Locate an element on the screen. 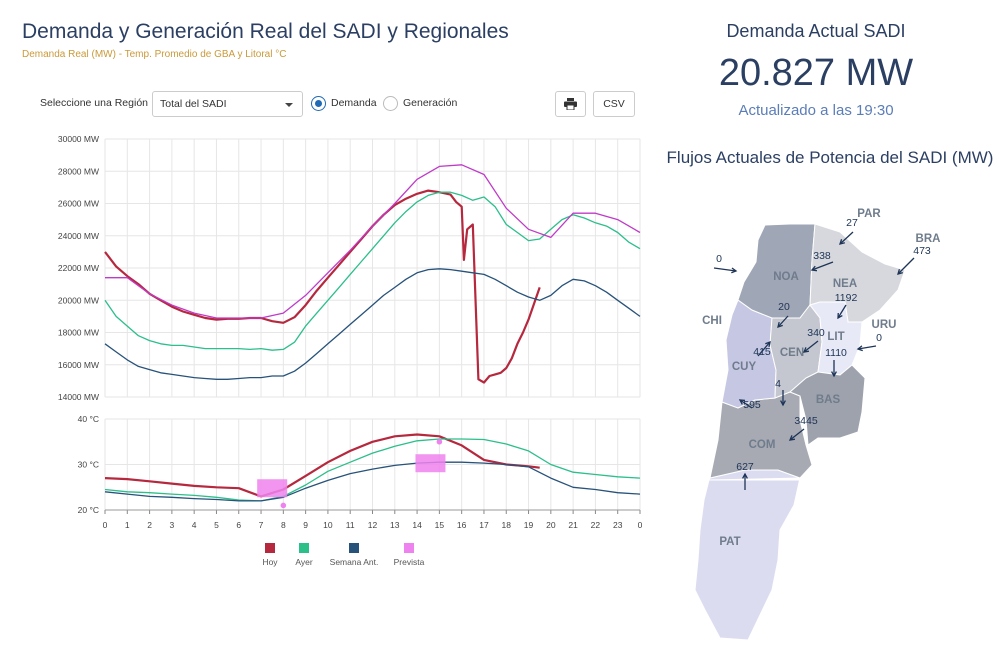 This screenshot has width=1008, height=650. y-tick-label: 26000 MW is located at coordinates (78, 204).